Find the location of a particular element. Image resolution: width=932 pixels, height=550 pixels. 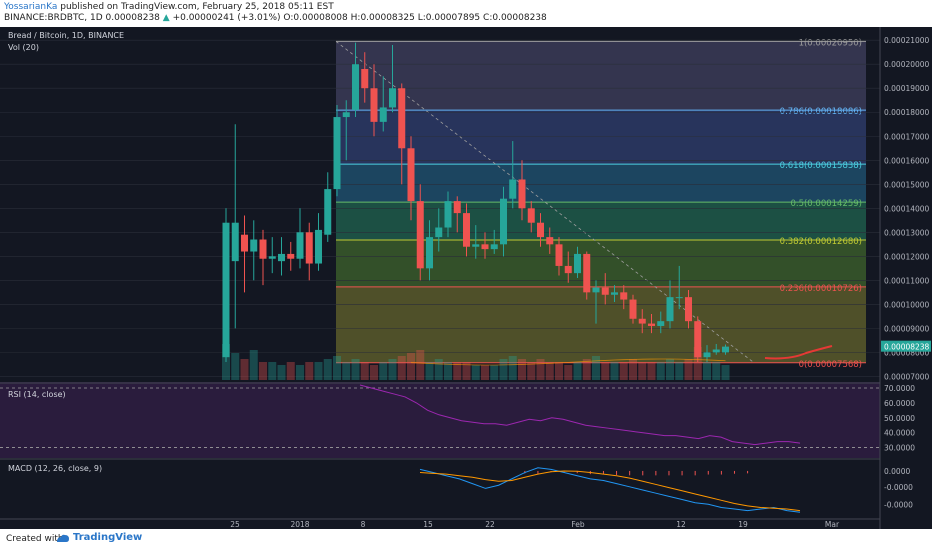

fib-level-label: 0.618(0.00015838) is located at coordinates (821, 166).